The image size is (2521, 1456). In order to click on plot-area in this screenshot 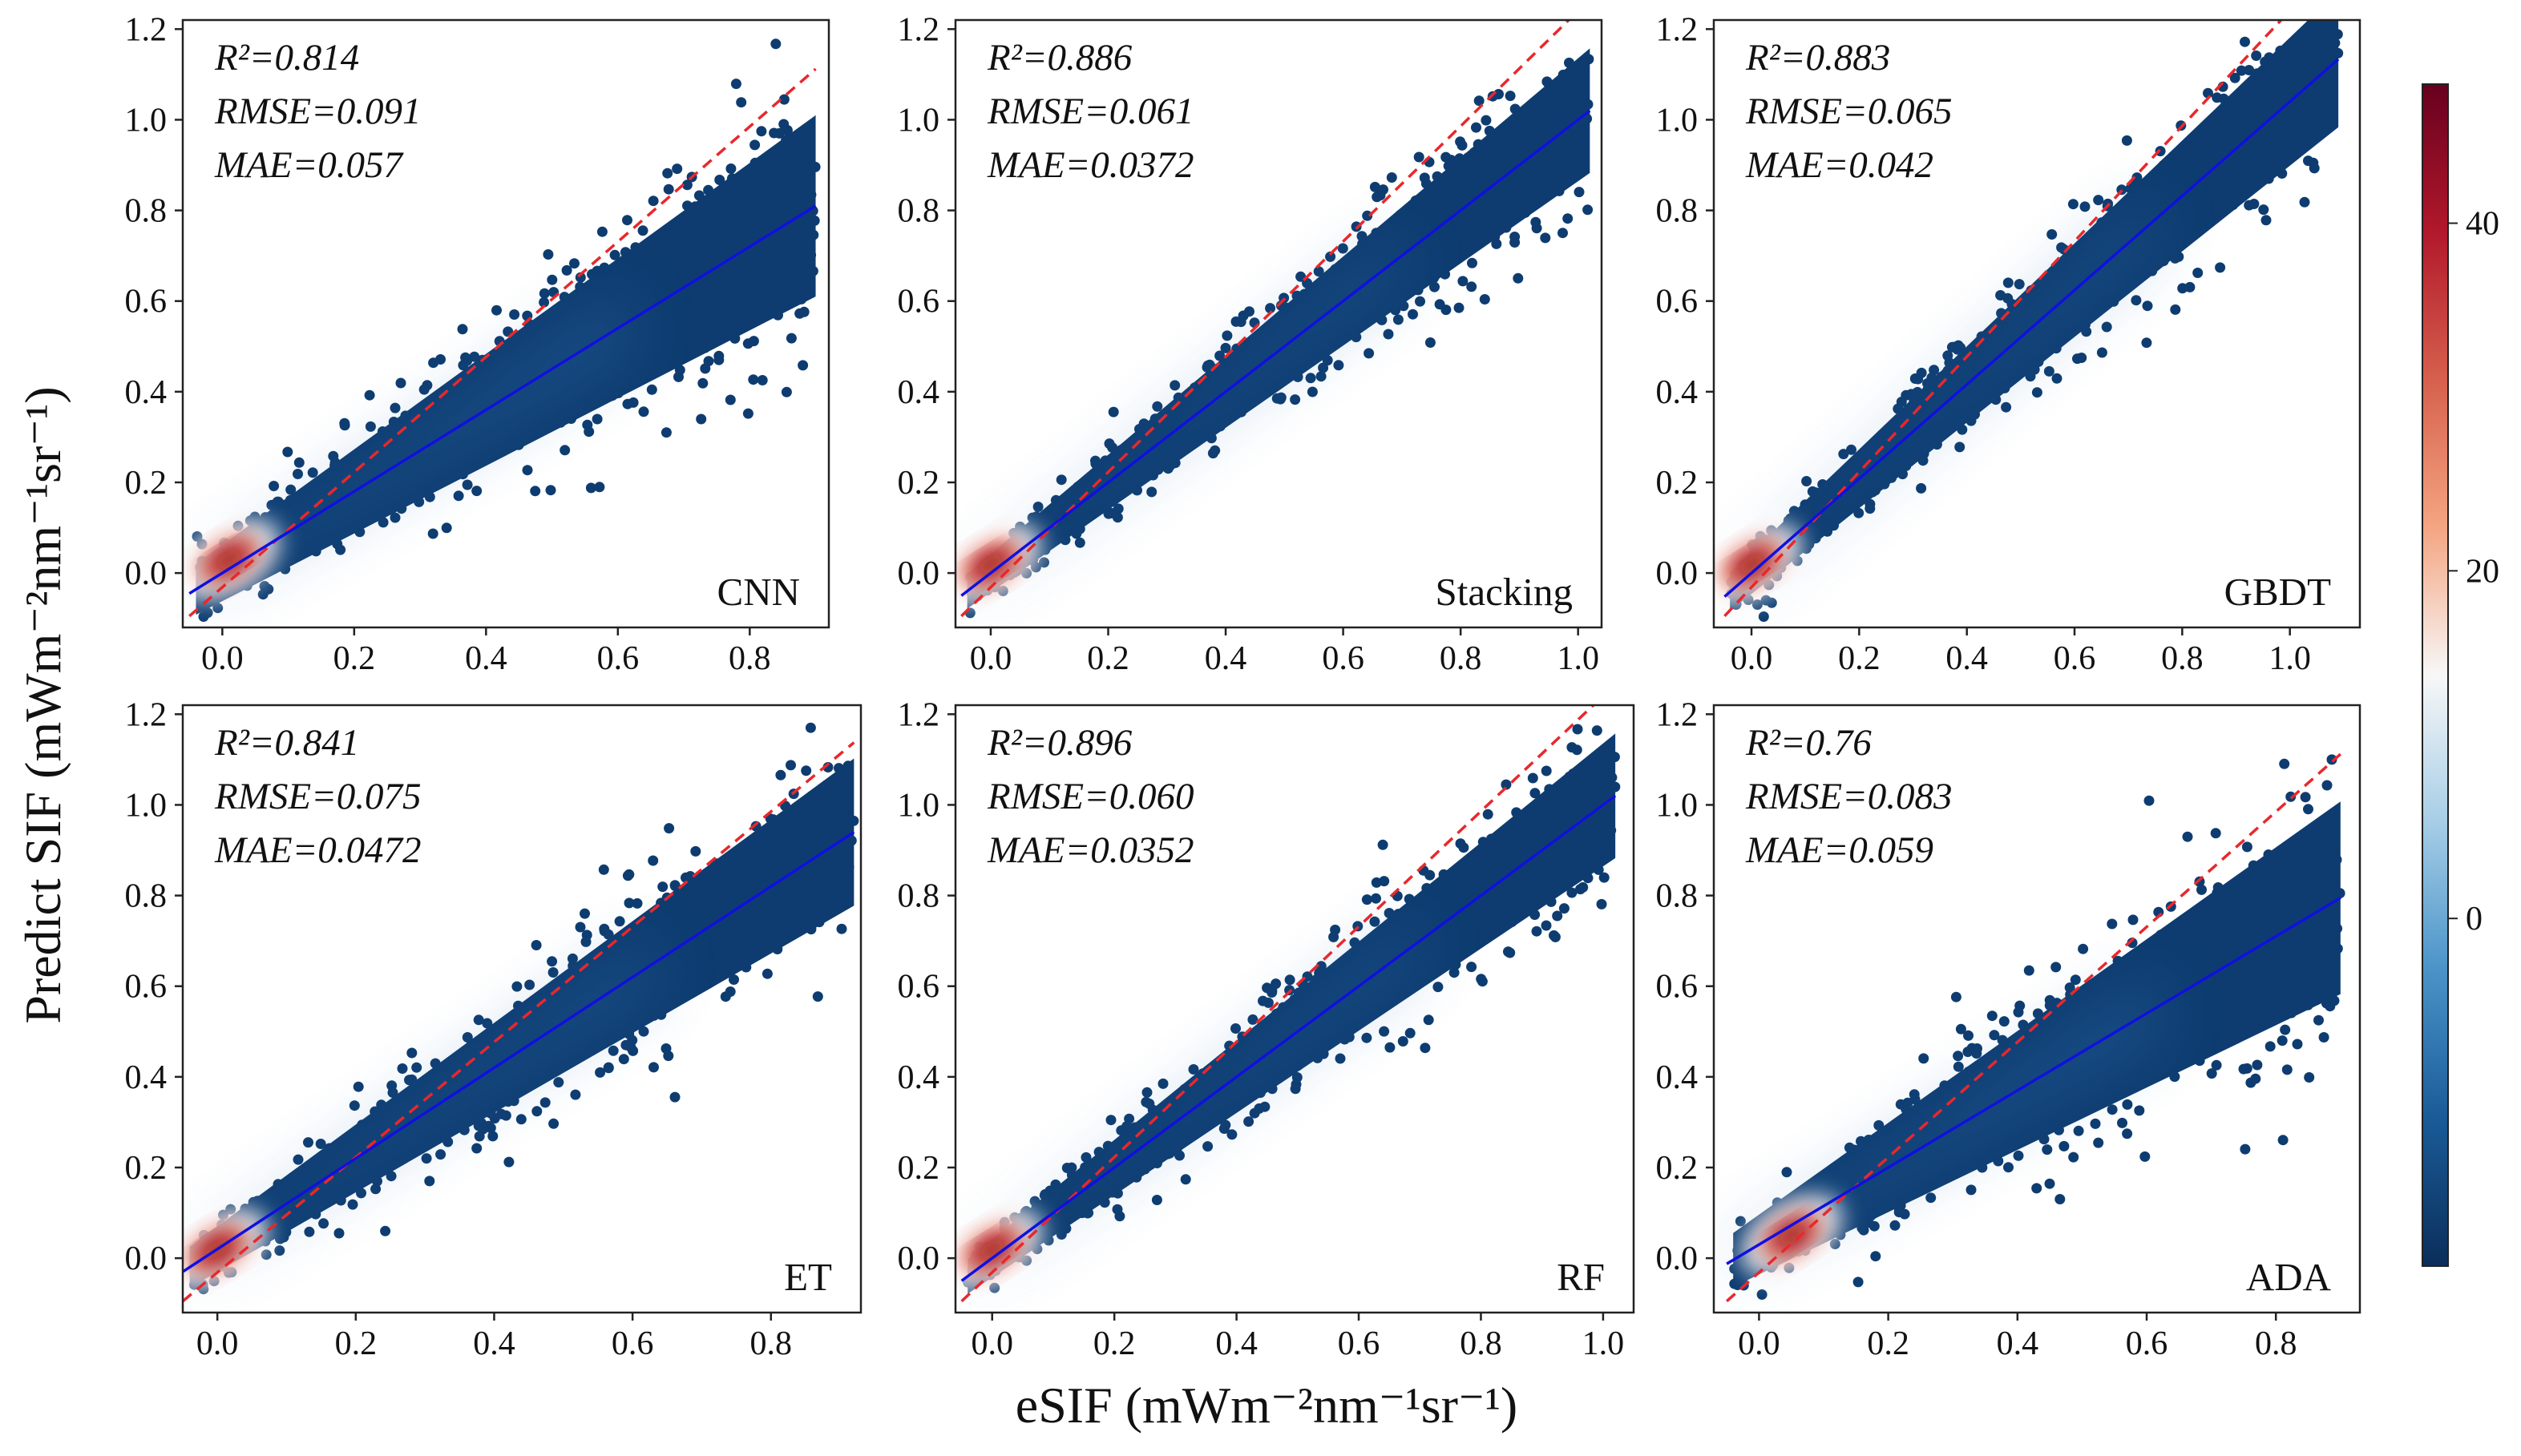, I will do `click(2029, 321)`.